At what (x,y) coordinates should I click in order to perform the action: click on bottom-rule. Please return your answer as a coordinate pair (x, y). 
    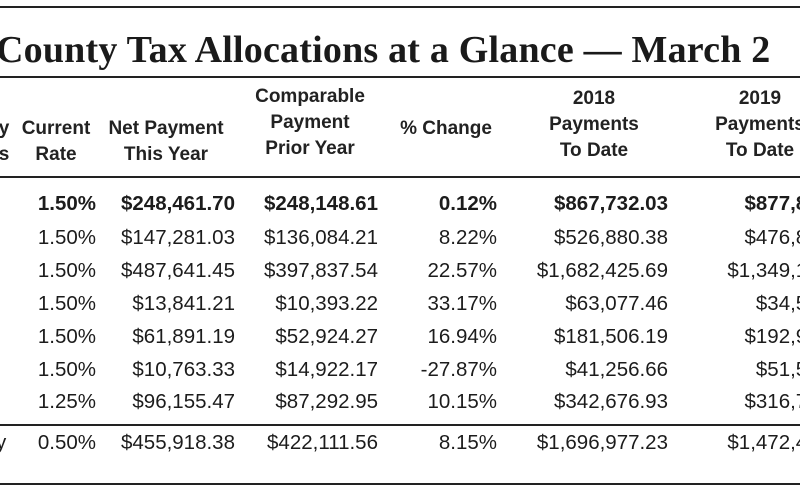
    Looking at the image, I should click on (400, 484).